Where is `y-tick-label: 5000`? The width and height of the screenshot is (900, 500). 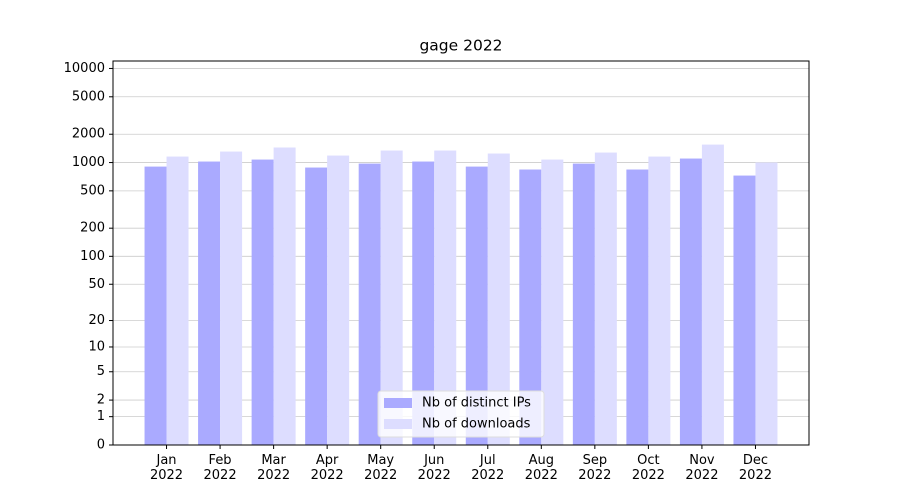
y-tick-label: 5000 is located at coordinates (88, 96).